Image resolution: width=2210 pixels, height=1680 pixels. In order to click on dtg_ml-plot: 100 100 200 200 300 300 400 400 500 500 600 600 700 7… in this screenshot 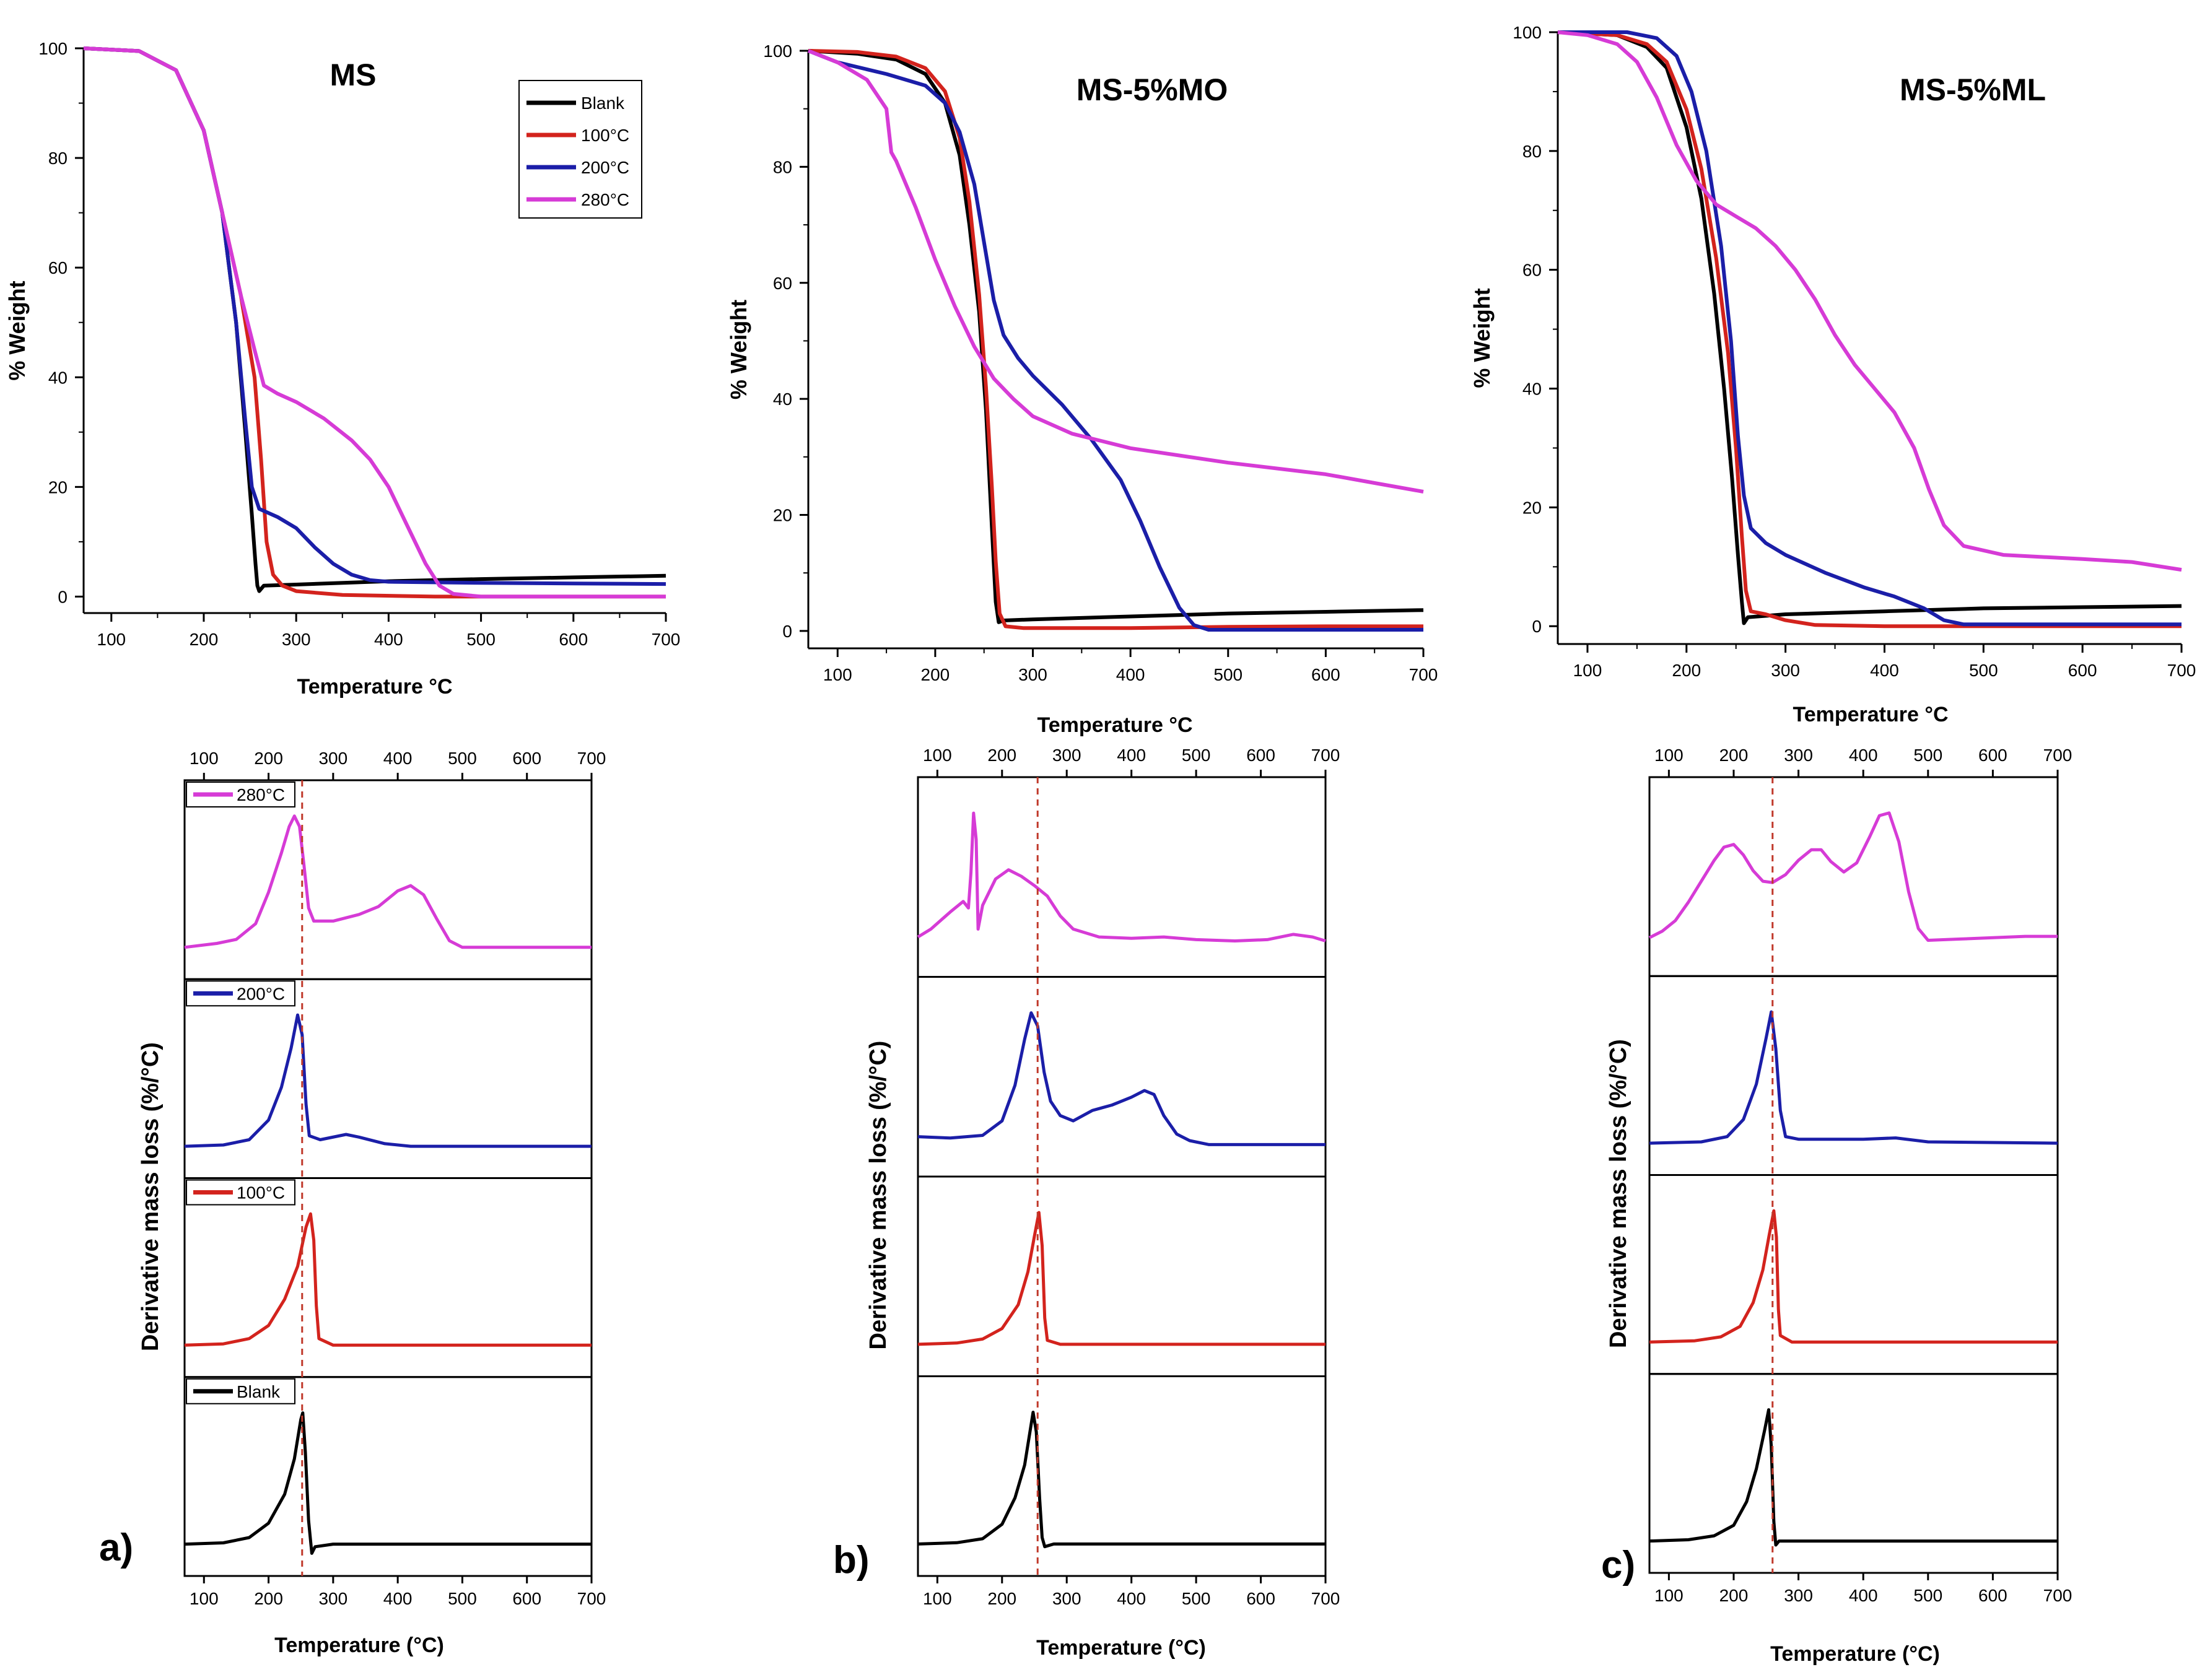, I will do `click(1839, 1206)`.